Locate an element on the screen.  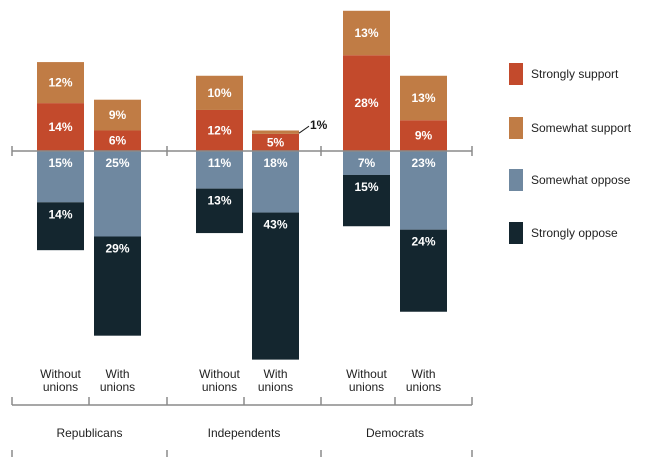
callout-line-independents-with-unions-somewhat-support is located at coordinates (304, 129).